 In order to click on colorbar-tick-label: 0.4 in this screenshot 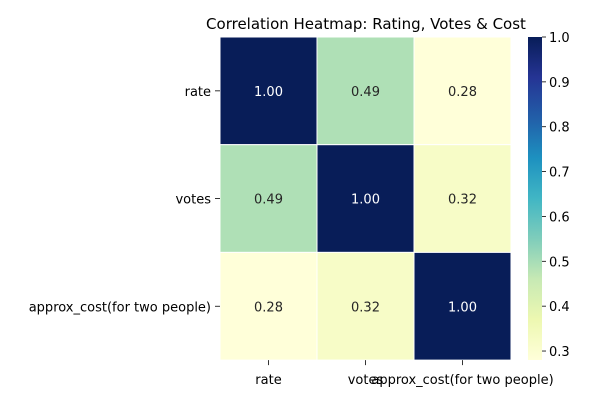, I will do `click(559, 307)`.